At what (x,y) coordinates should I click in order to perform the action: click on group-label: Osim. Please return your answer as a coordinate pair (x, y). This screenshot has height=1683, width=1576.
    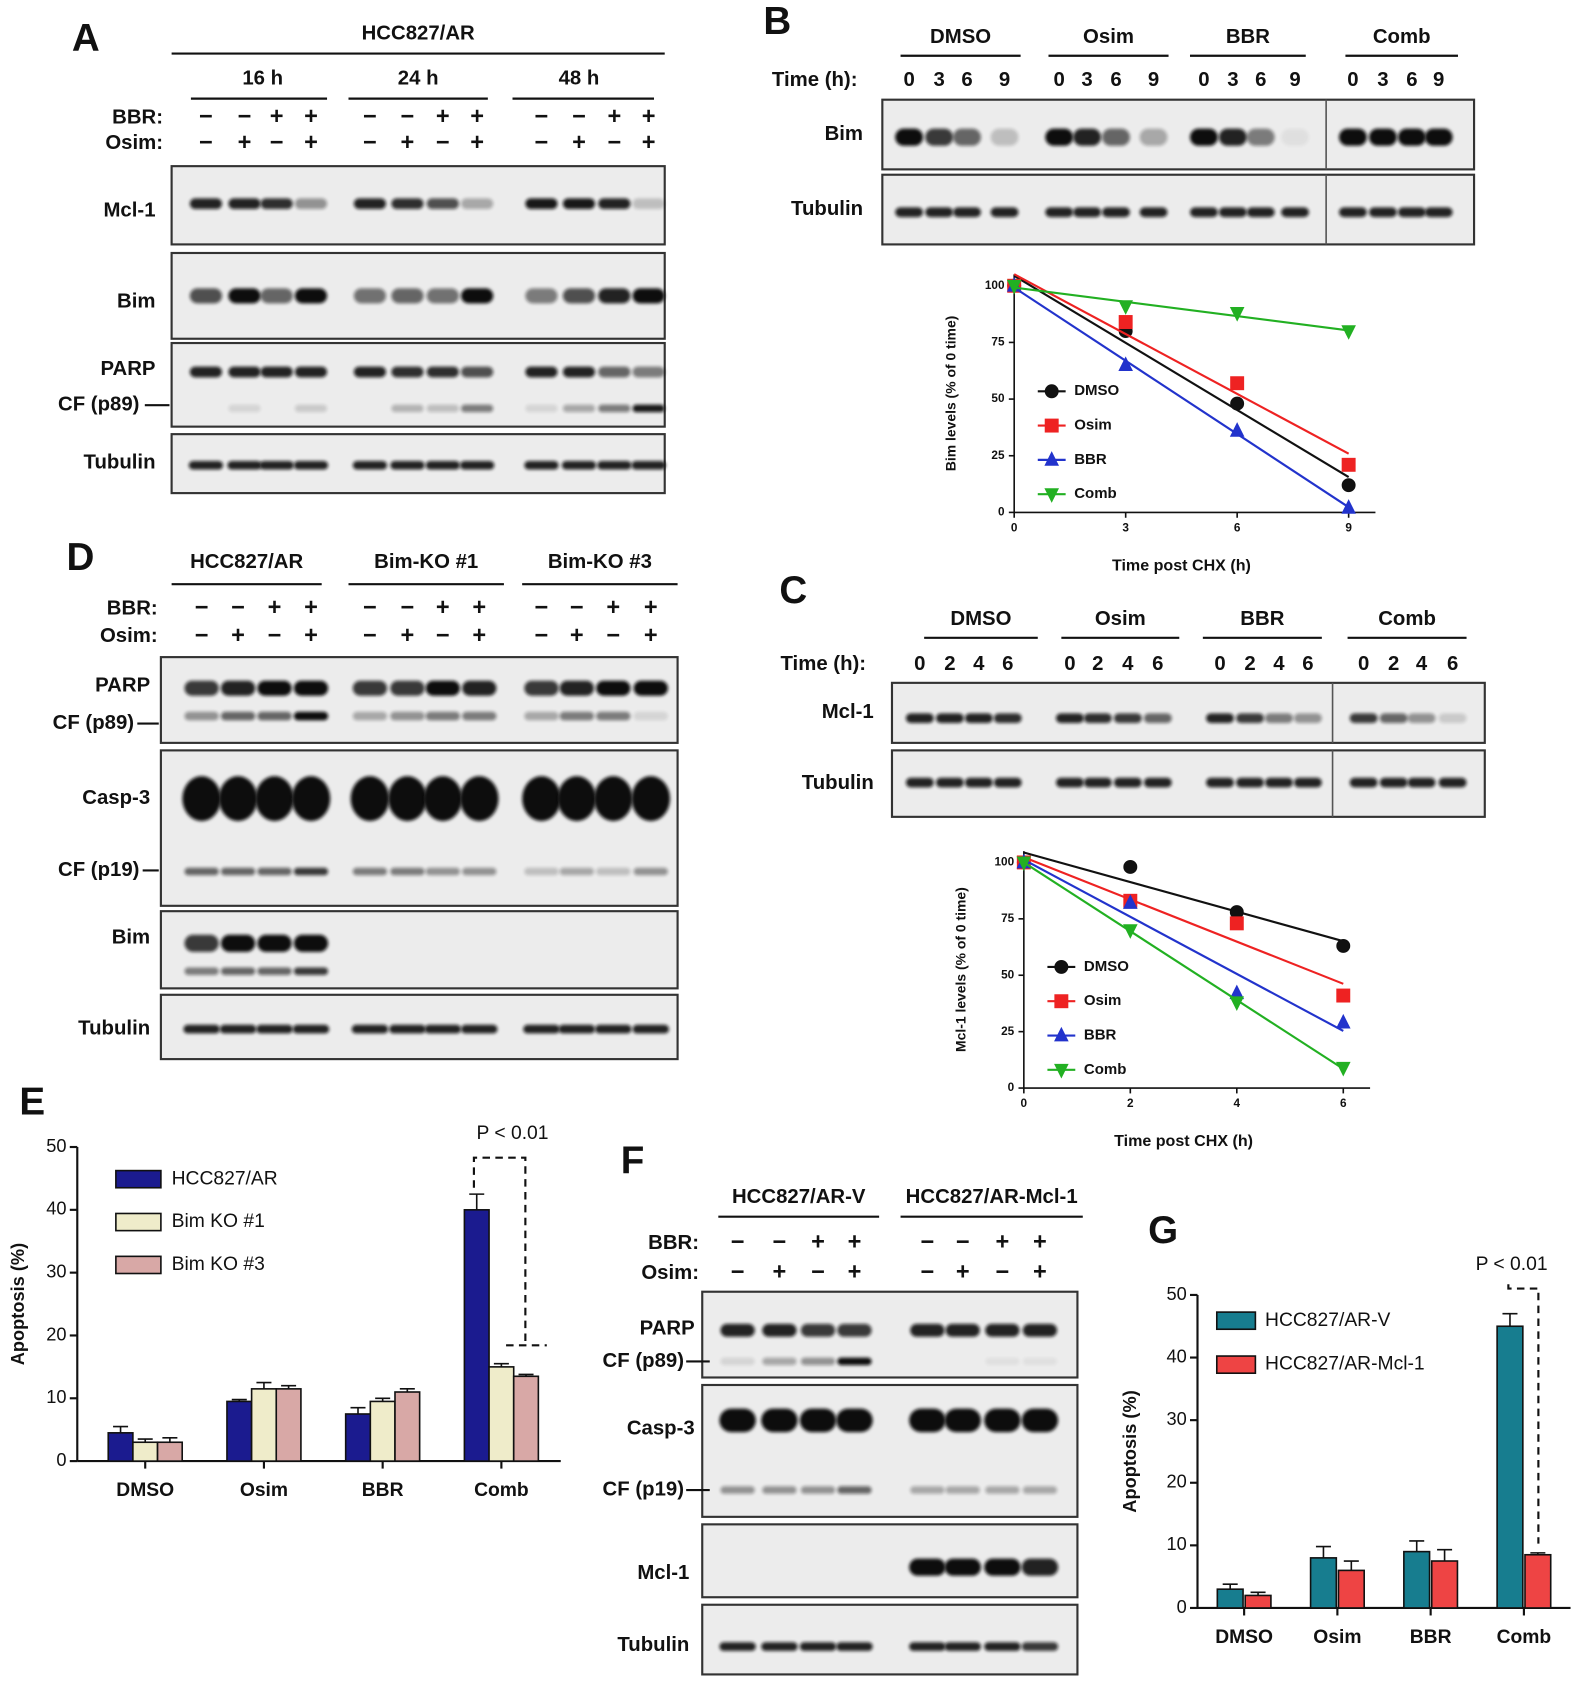
    Looking at the image, I should click on (1108, 37).